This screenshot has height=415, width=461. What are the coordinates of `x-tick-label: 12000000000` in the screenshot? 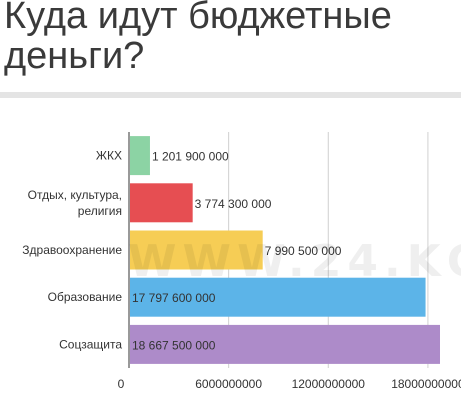 It's located at (329, 384).